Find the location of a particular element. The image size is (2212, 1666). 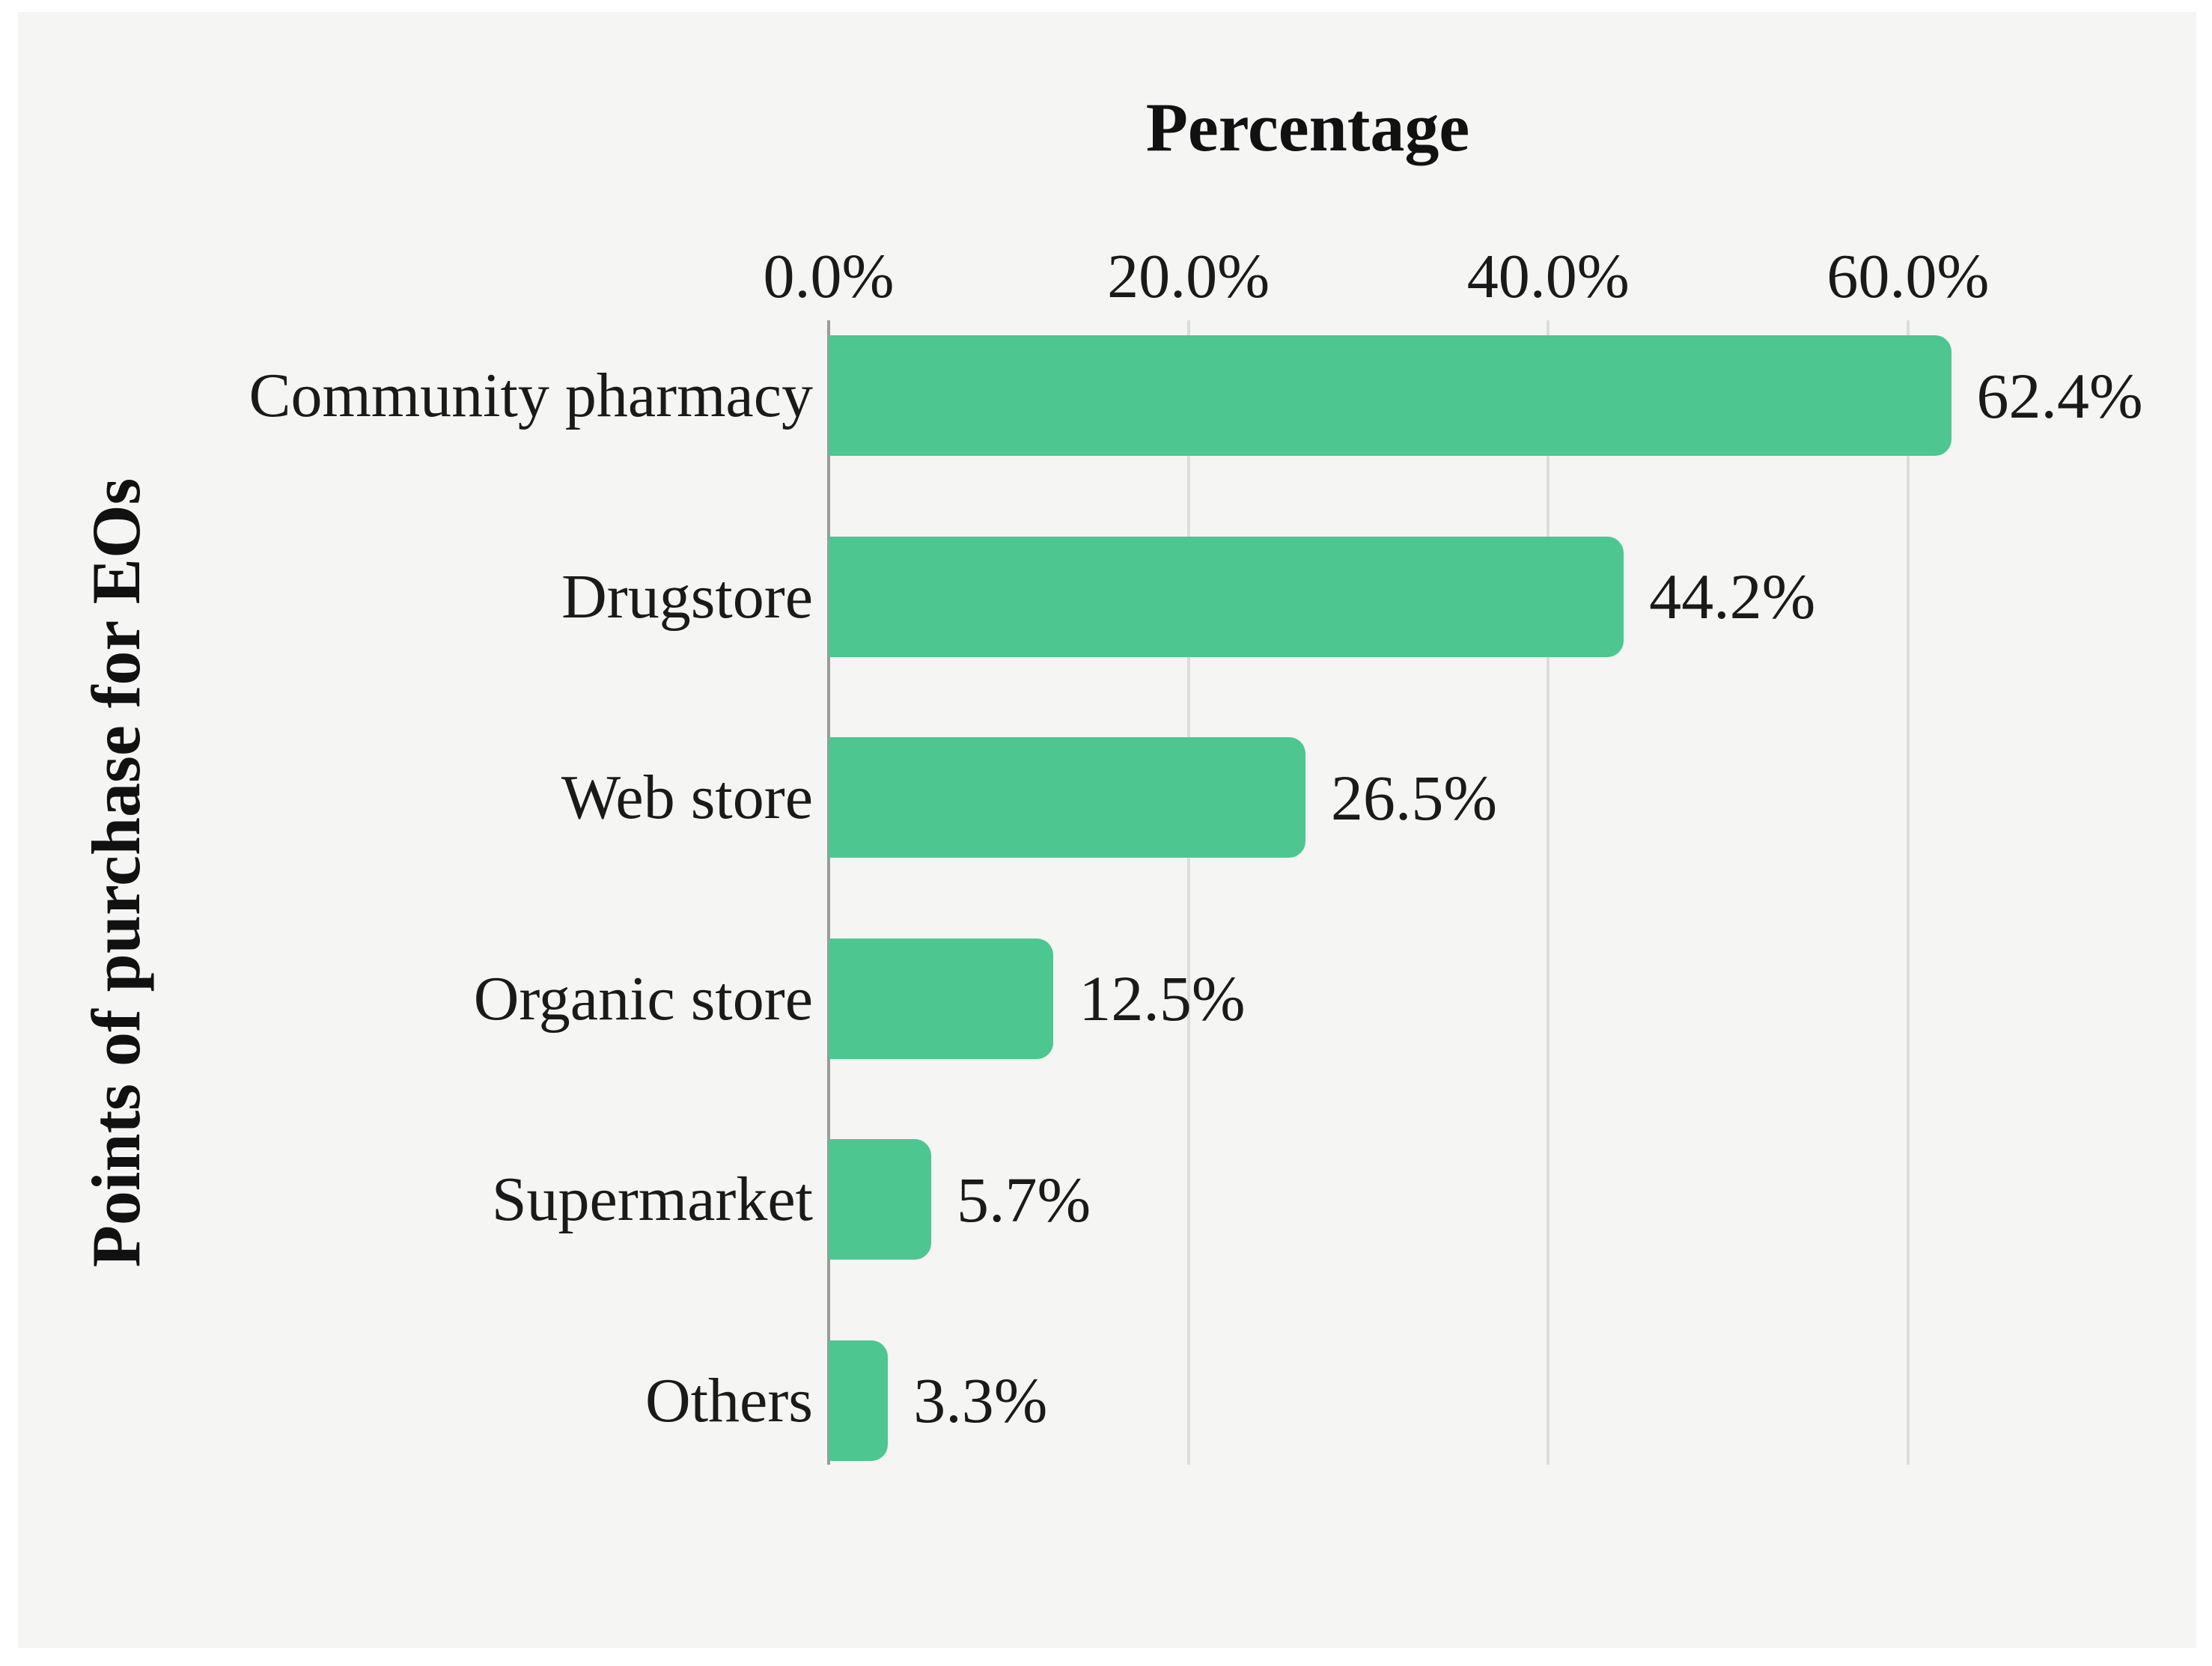

bar-value-label: 3.3% is located at coordinates (980, 1400).